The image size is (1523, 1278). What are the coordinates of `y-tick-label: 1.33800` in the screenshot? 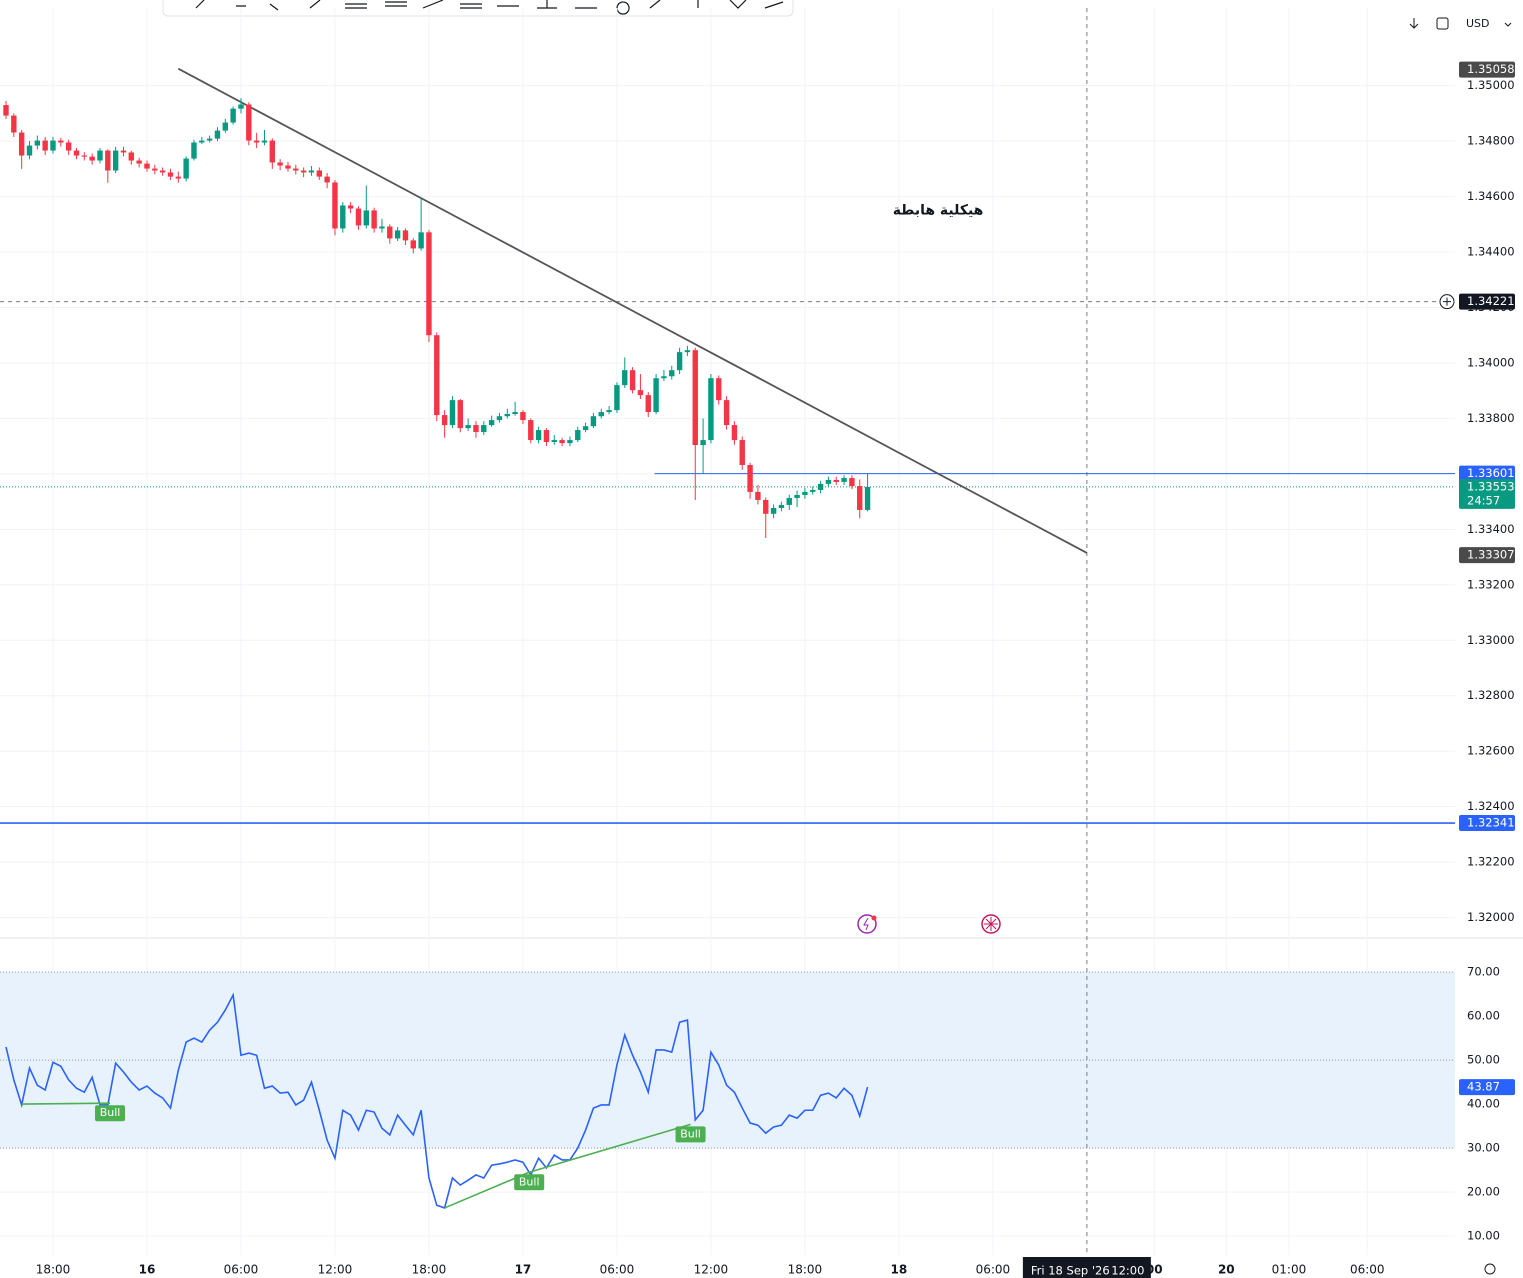 It's located at (1491, 418).